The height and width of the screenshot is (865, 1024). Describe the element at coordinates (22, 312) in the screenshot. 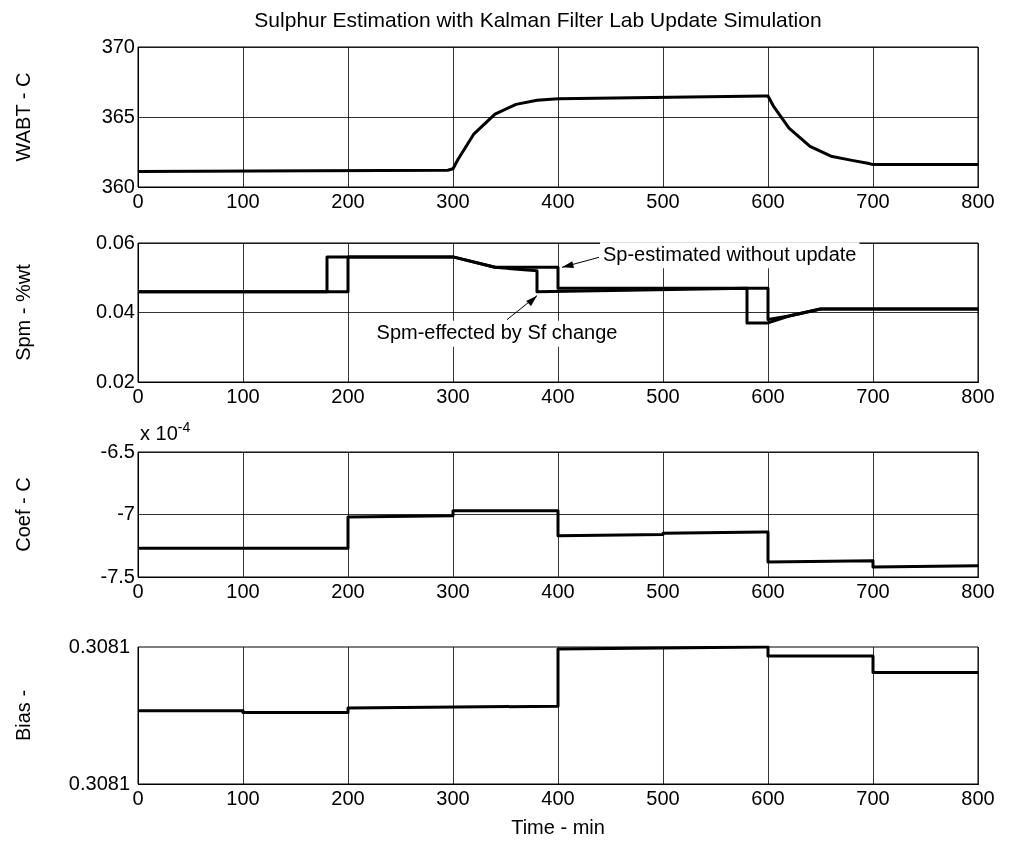

I see `y-axis-title: Spm - %wt` at that location.